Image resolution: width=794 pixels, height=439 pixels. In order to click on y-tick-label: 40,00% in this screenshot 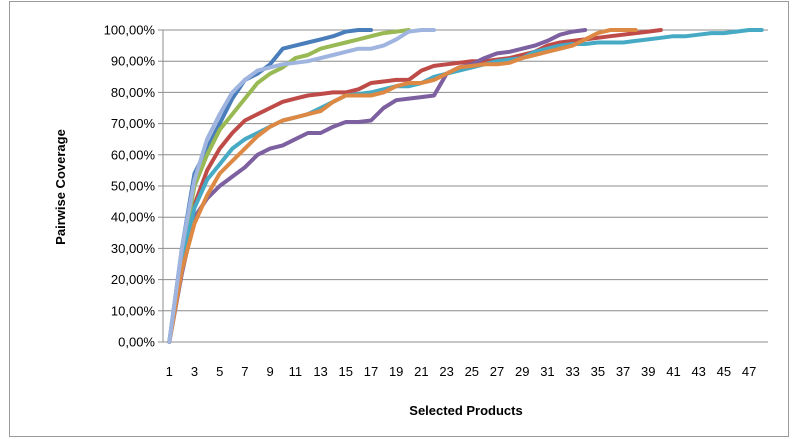, I will do `click(133, 217)`.